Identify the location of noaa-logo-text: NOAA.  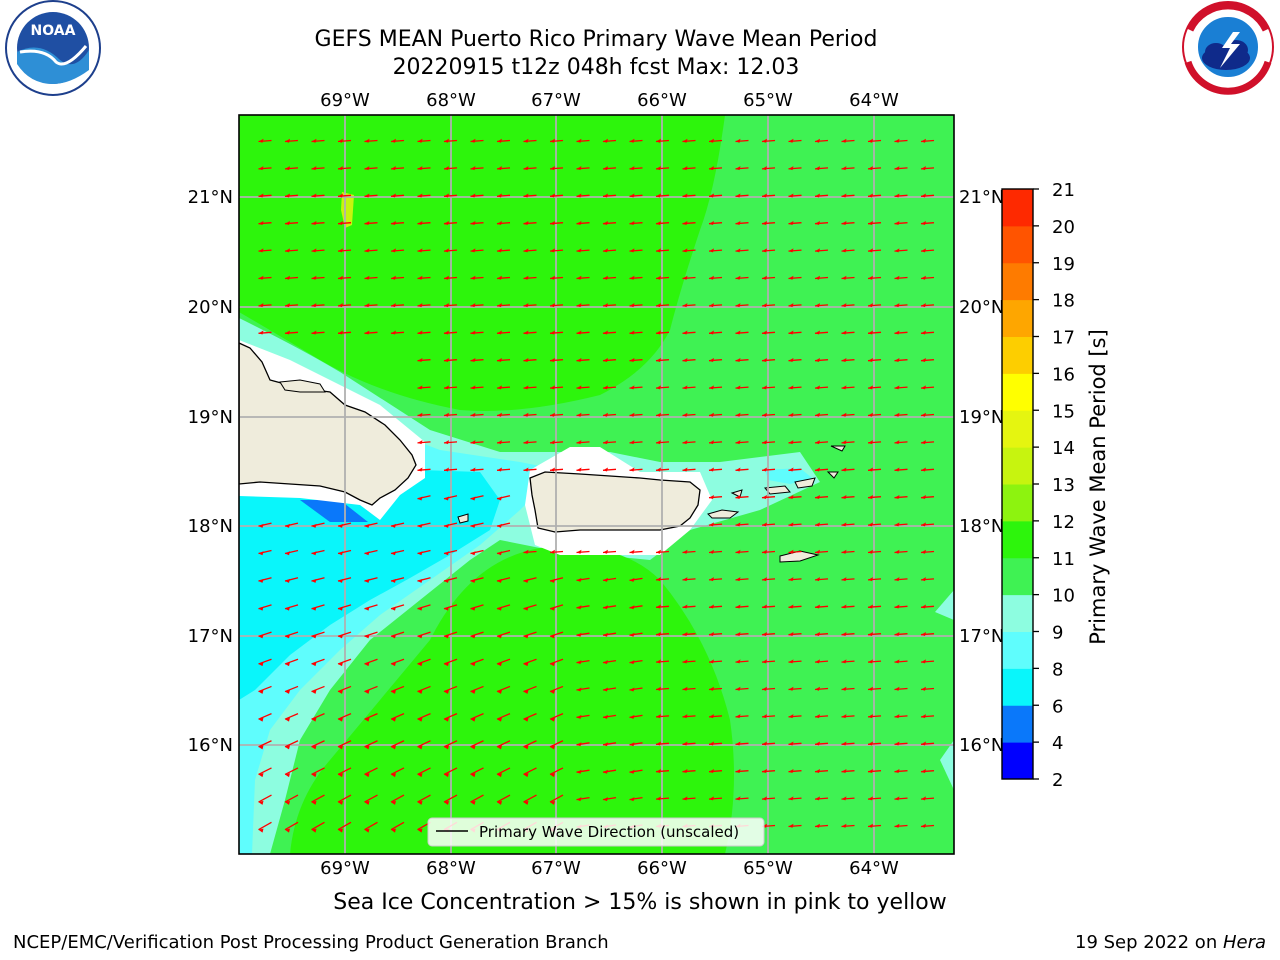
(53, 31).